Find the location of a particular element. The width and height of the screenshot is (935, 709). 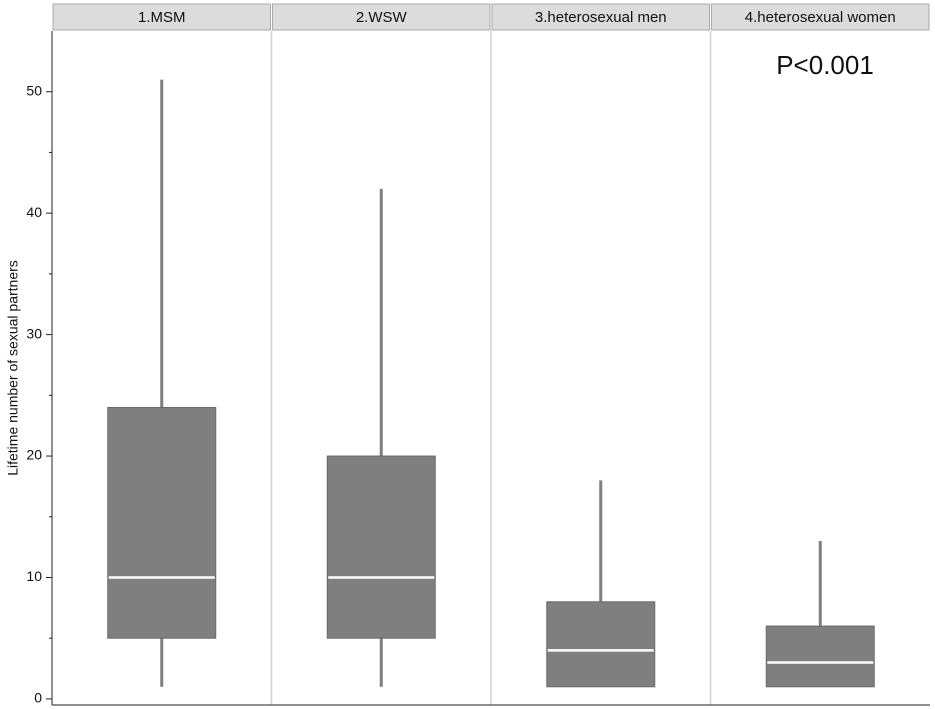

y-tick-label: 30 is located at coordinates (34, 333).